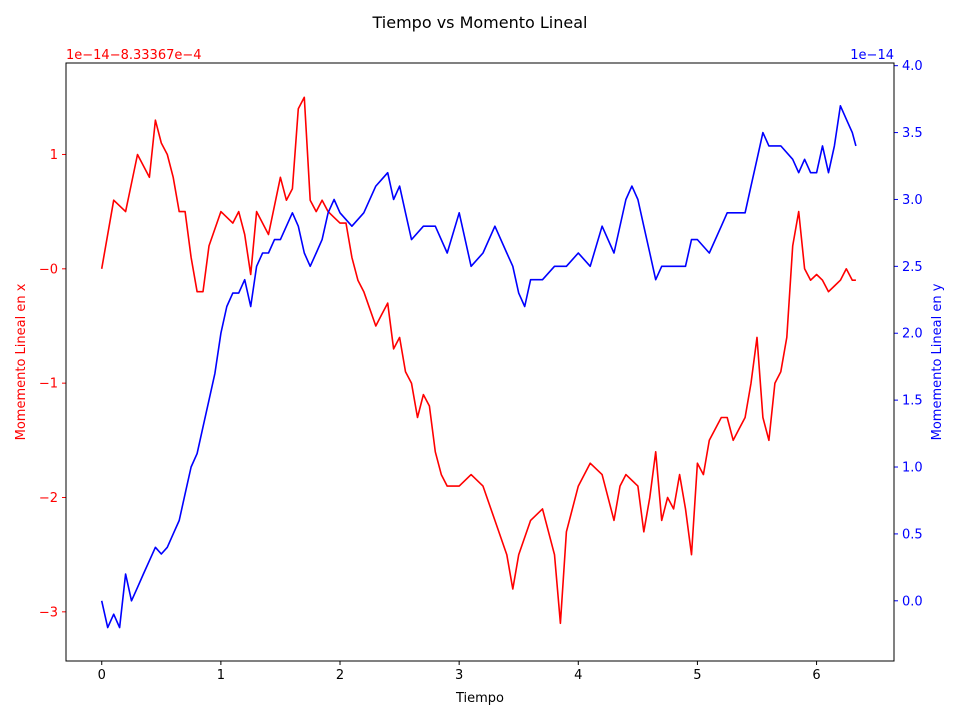  I want to click on right-tick-label: 0.0, so click(912, 601).